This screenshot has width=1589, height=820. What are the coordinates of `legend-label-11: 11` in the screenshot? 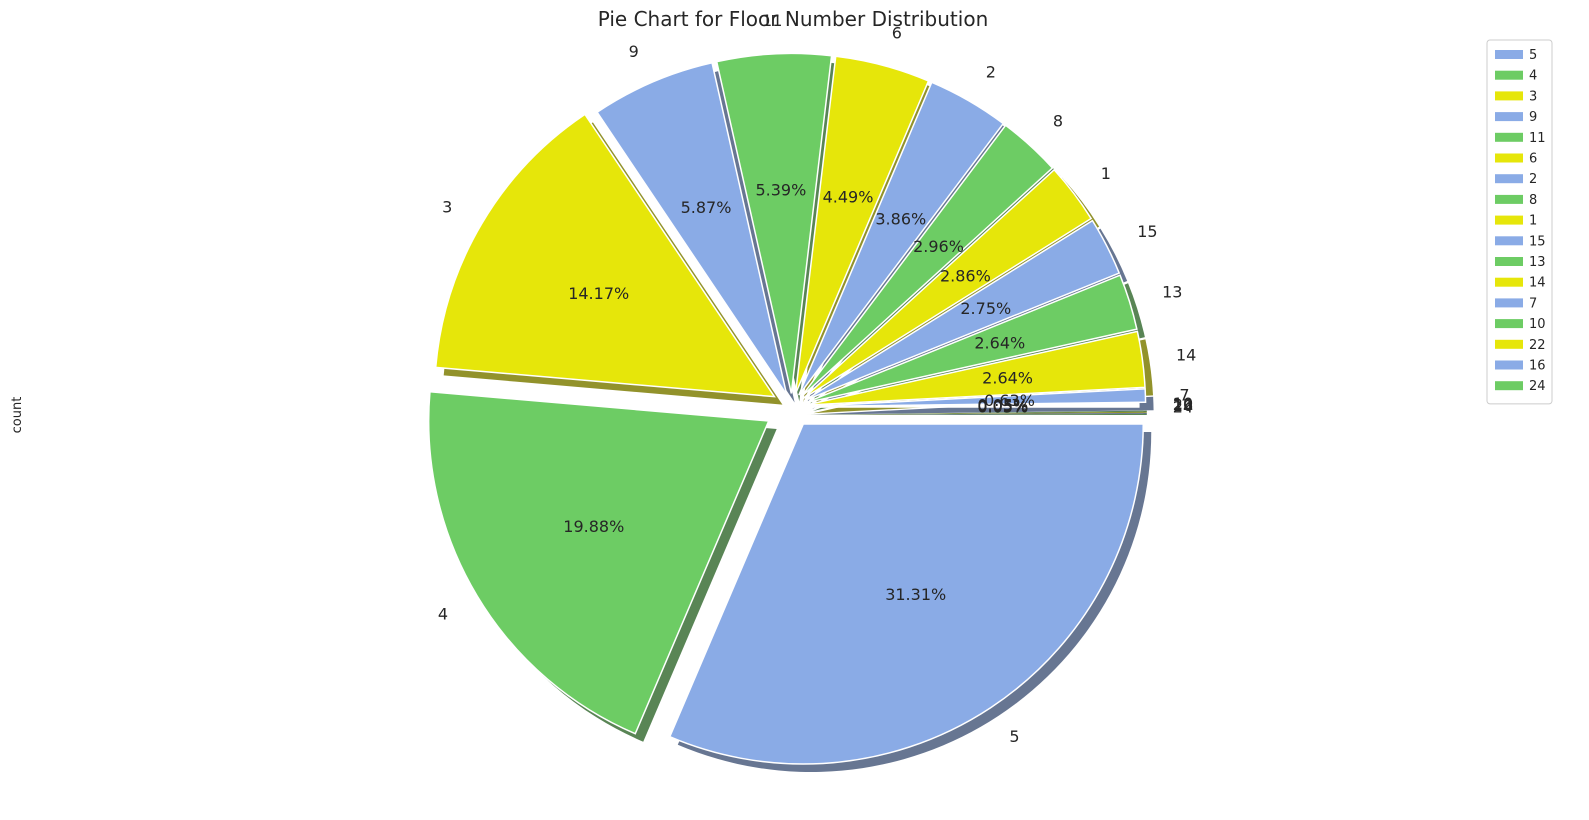 It's located at (1537, 138).